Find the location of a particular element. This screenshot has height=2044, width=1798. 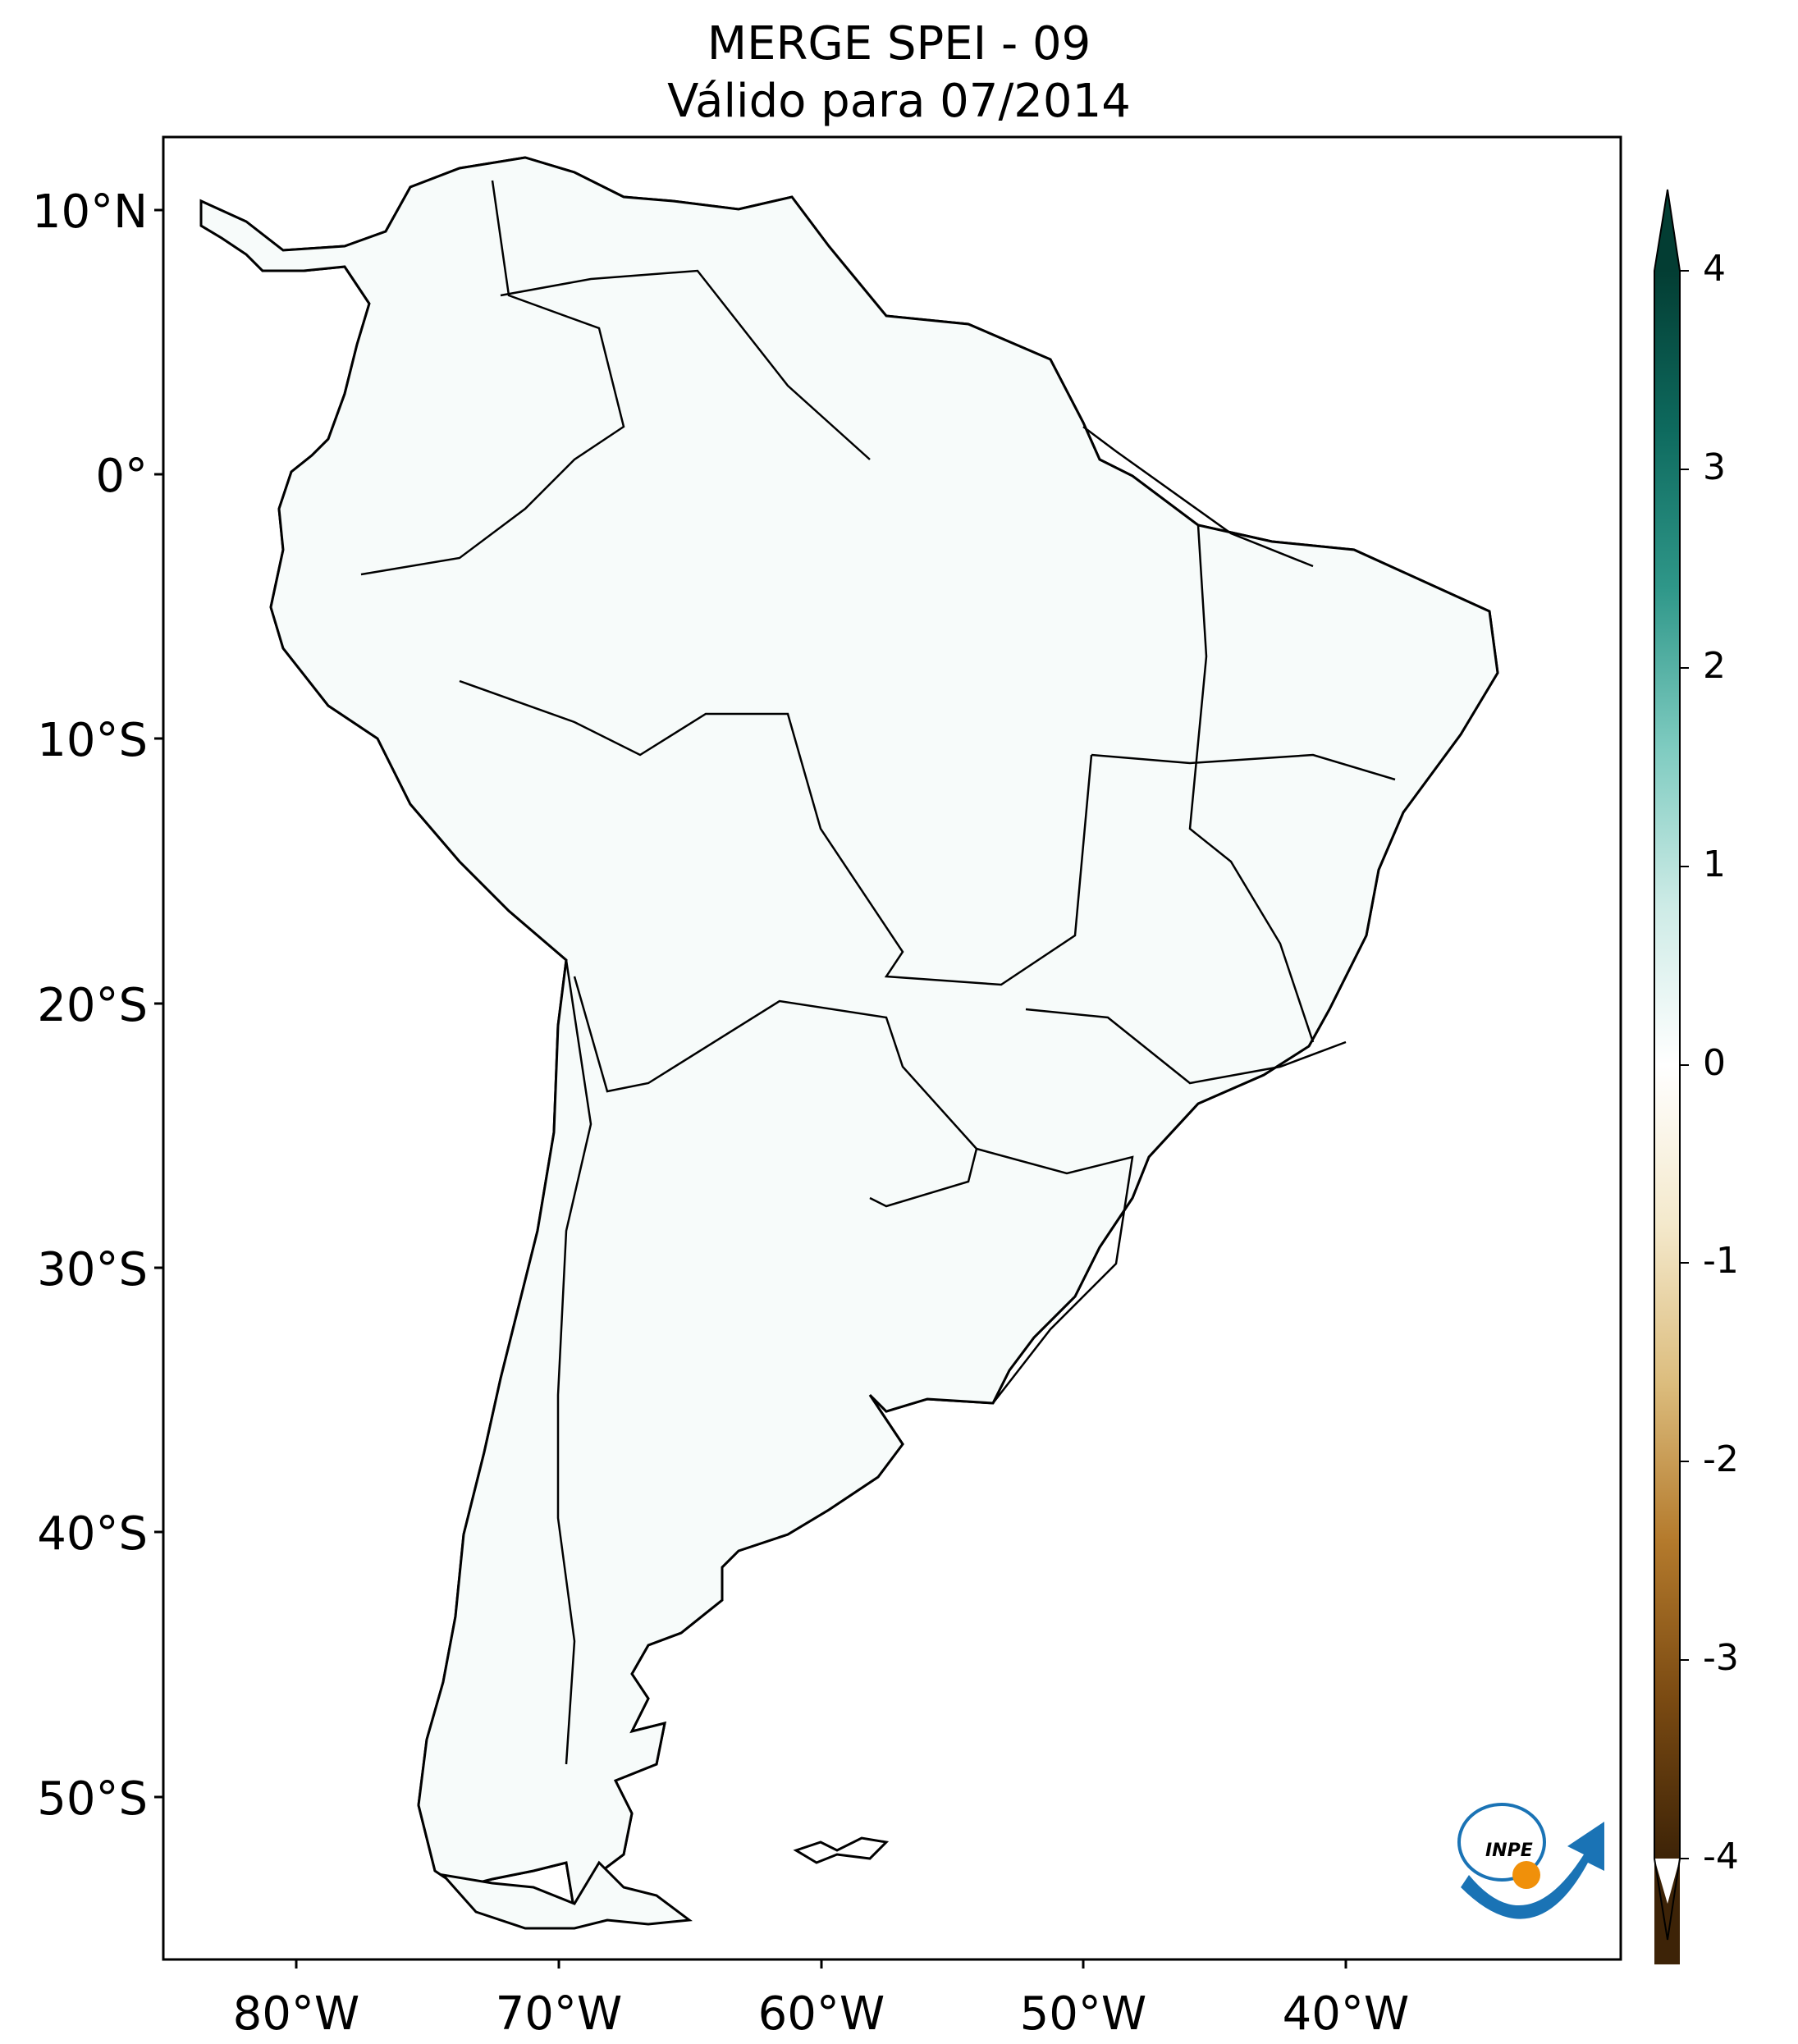

colorbar-label-m1: -1 is located at coordinates (1721, 1261).